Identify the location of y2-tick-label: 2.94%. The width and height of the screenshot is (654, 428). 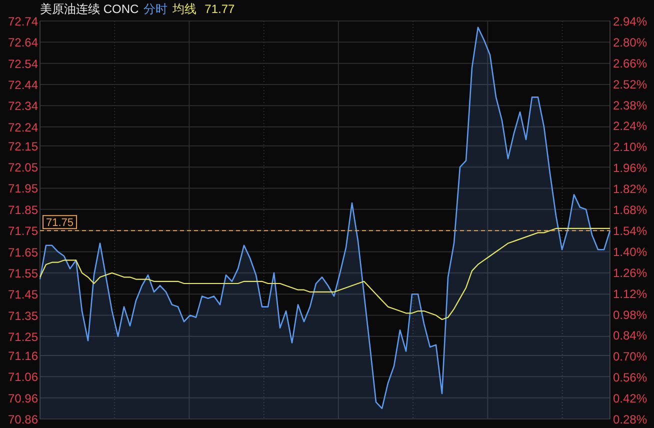
(630, 21).